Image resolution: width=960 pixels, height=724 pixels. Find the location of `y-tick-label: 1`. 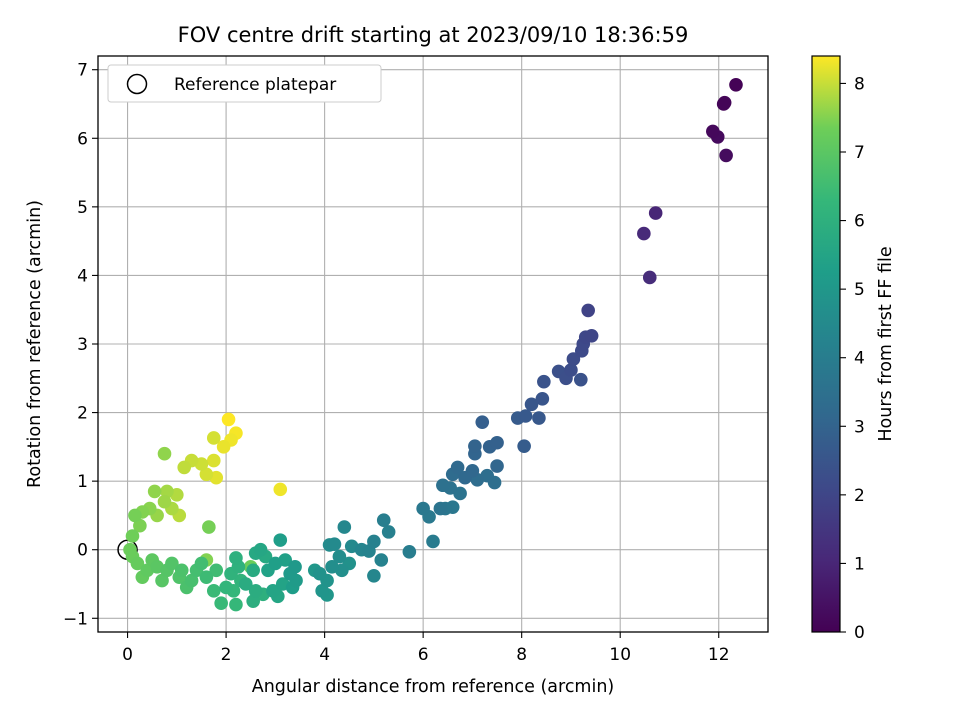

y-tick-label: 1 is located at coordinates (82, 482).